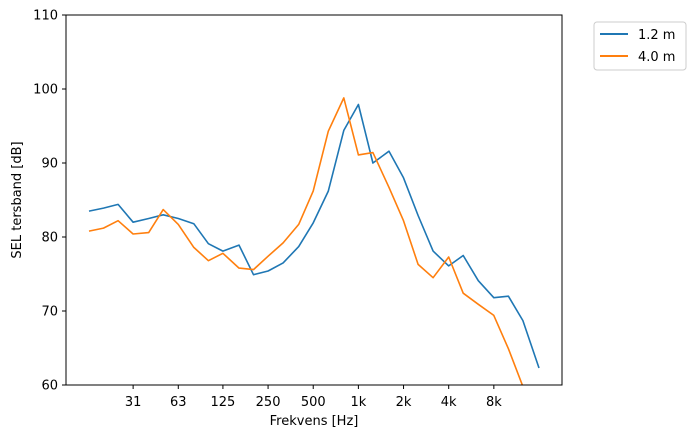  What do you see at coordinates (494, 402) in the screenshot?
I see `x-tick-label: 8k` at bounding box center [494, 402].